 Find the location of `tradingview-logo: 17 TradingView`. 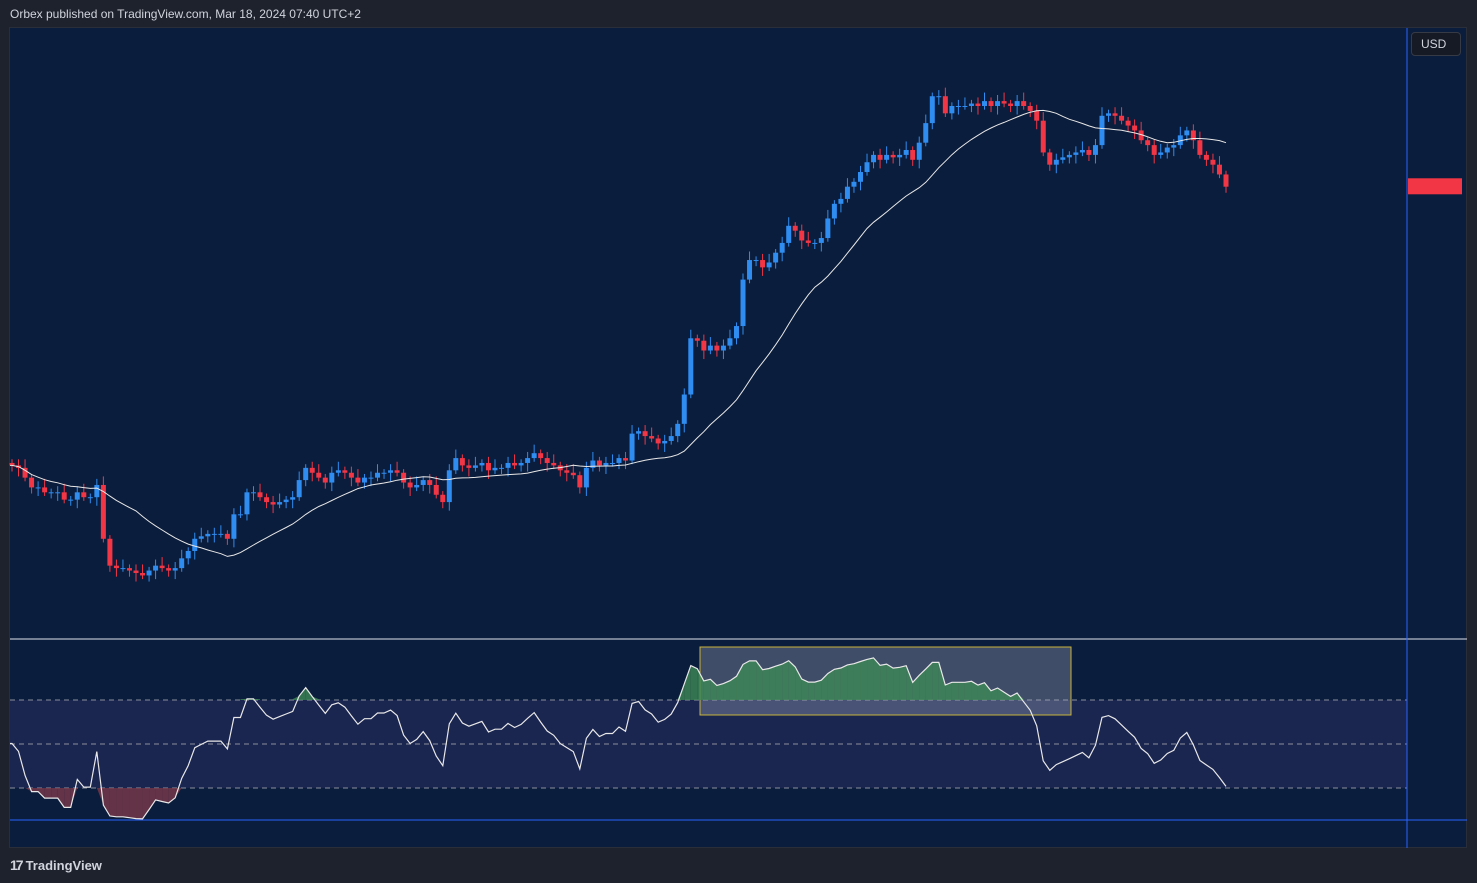

tradingview-logo: 17 TradingView is located at coordinates (56, 865).